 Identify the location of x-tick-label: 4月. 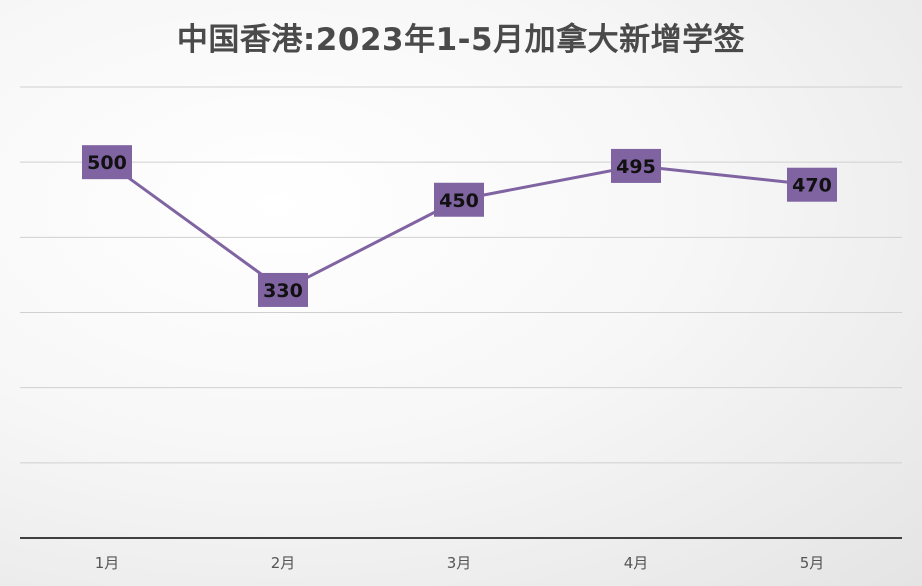
(636, 563).